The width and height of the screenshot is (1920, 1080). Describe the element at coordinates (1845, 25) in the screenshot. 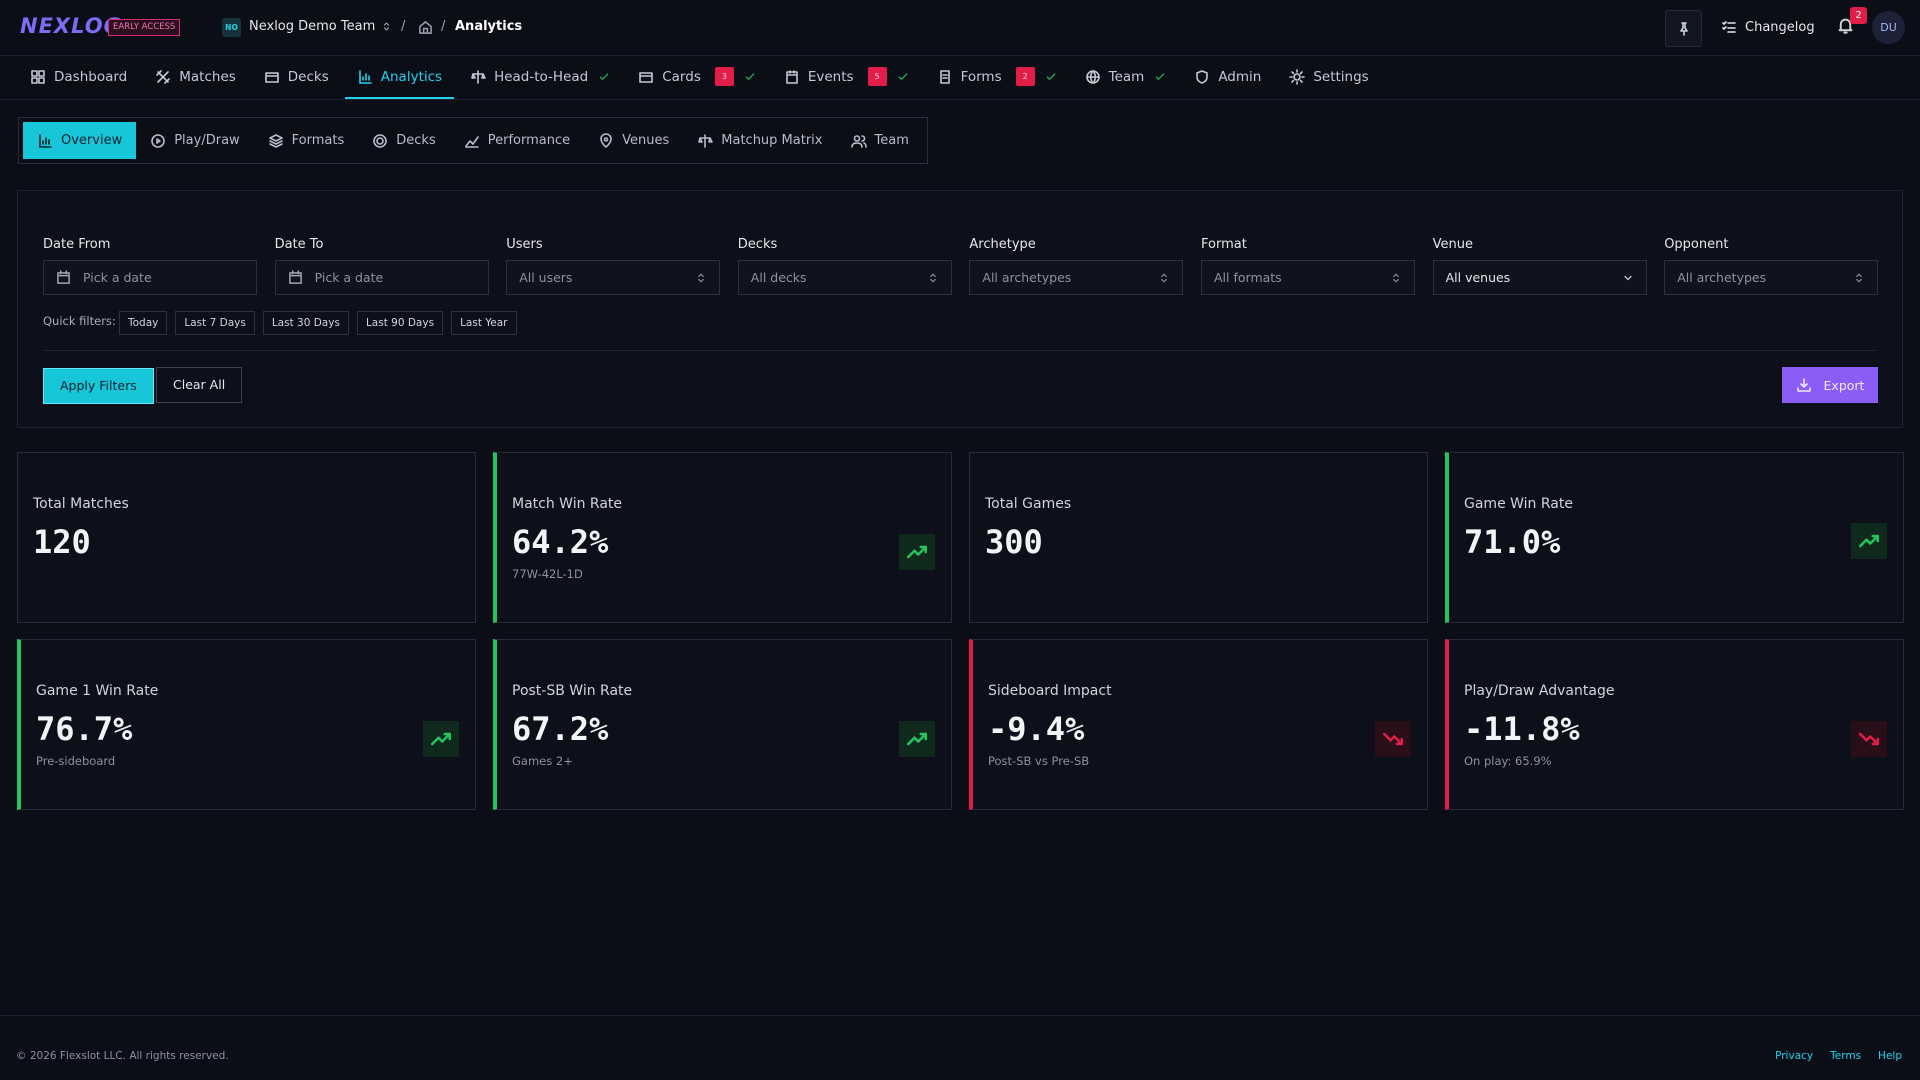

I see `notifications-icon` at that location.